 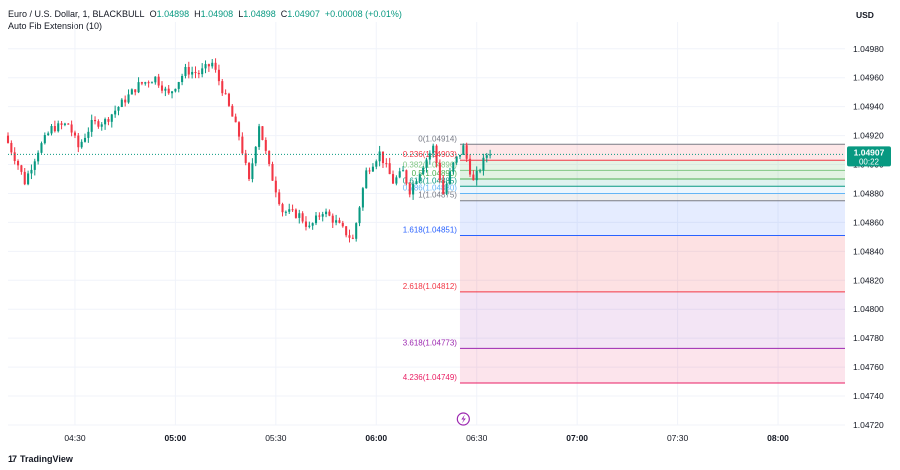 I want to click on y-tick-label: 1.04740, so click(x=868, y=396).